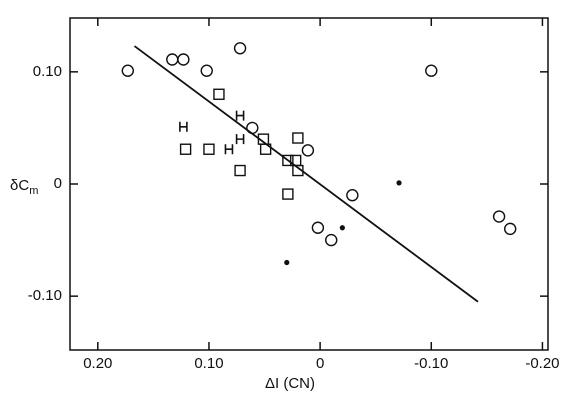 Image resolution: width=570 pixels, height=401 pixels. What do you see at coordinates (290, 383) in the screenshot?
I see `x-axis-label: ΔI (CN)` at bounding box center [290, 383].